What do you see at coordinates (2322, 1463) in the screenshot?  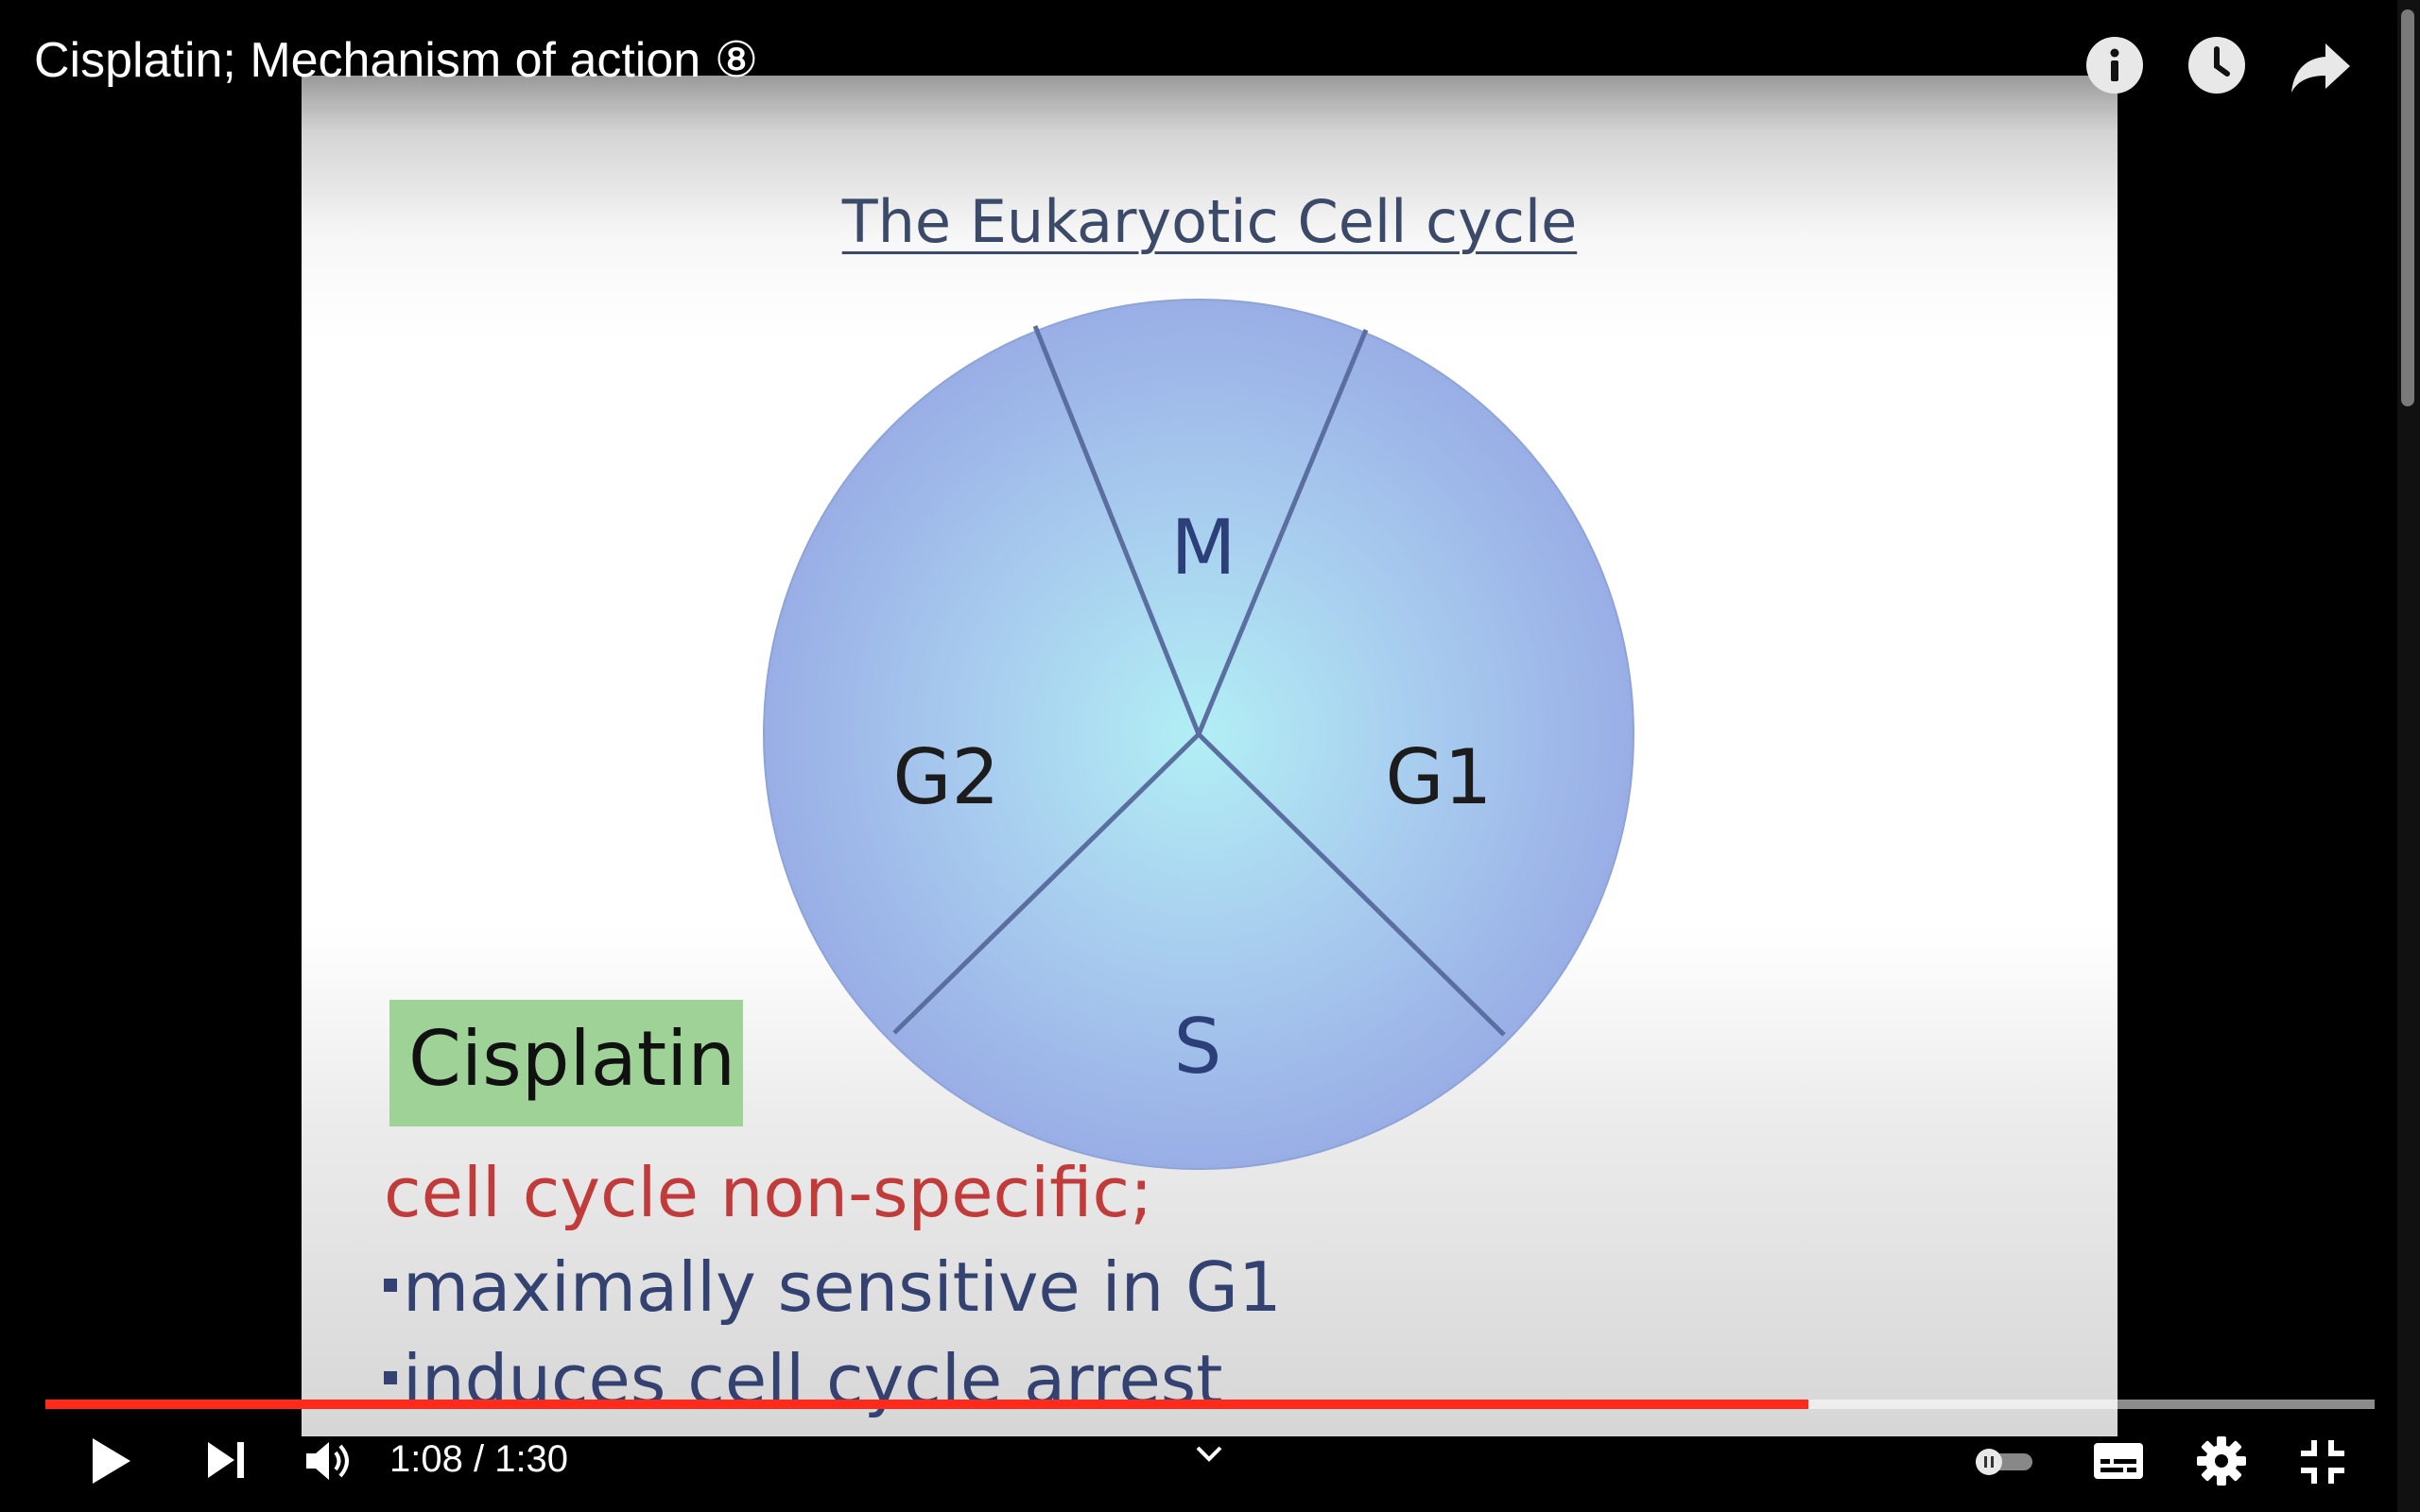 I see `exit-fullscreen-icon` at bounding box center [2322, 1463].